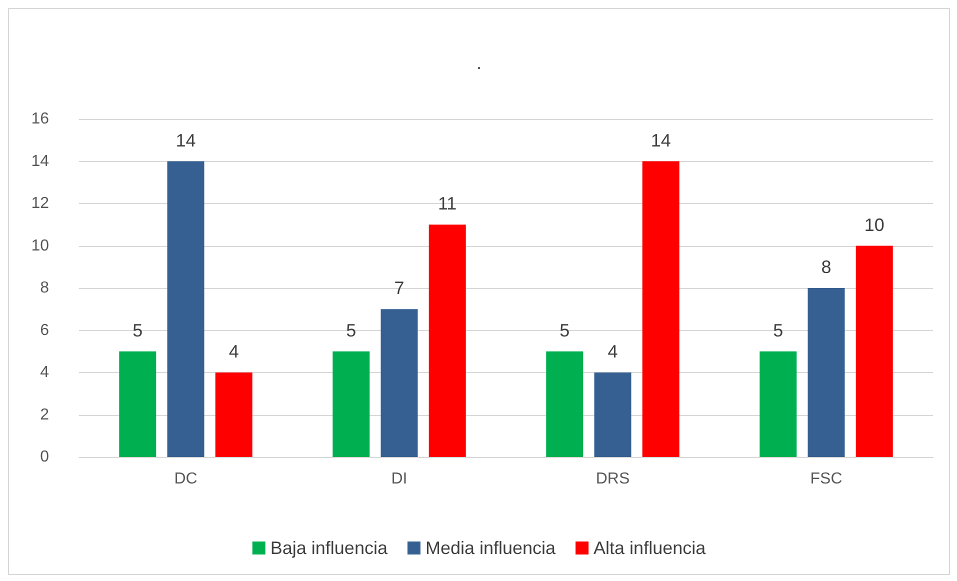  Describe the element at coordinates (40, 161) in the screenshot. I see `y-tick-label: 14` at that location.